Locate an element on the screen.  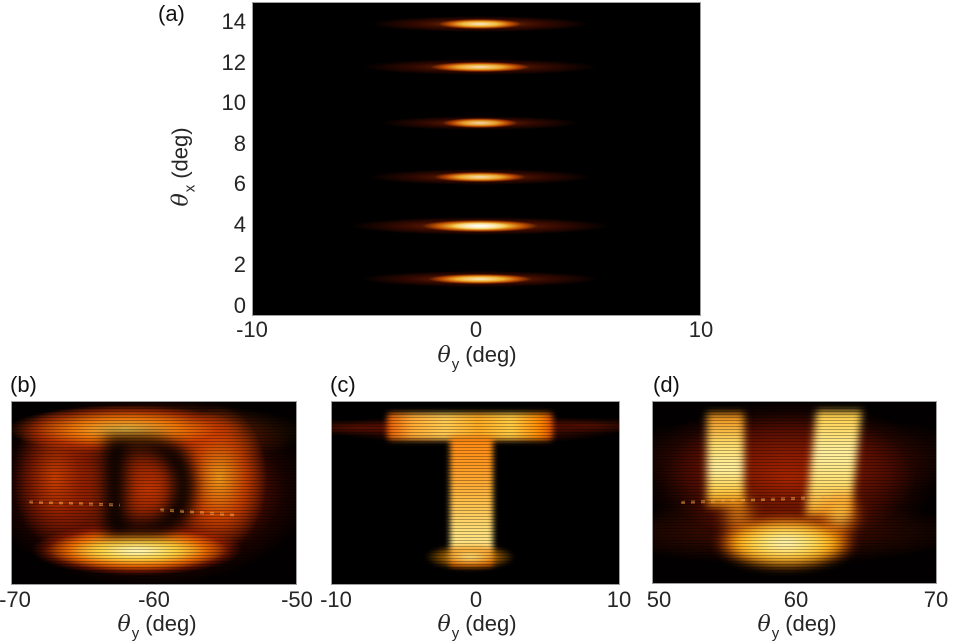
panel-a-ytick-14: 14 is located at coordinates (233, 21).